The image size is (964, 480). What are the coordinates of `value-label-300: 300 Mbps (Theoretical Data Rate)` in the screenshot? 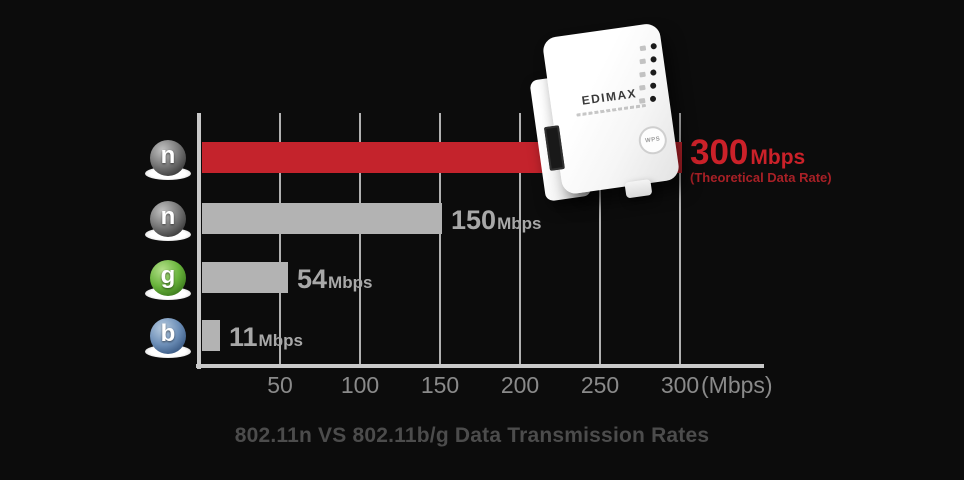 It's located at (761, 159).